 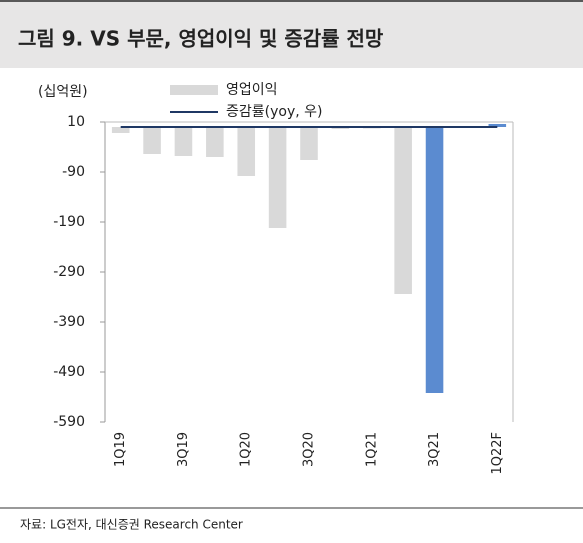 What do you see at coordinates (497, 453) in the screenshot?
I see `x-tick-label: 1Q22F` at bounding box center [497, 453].